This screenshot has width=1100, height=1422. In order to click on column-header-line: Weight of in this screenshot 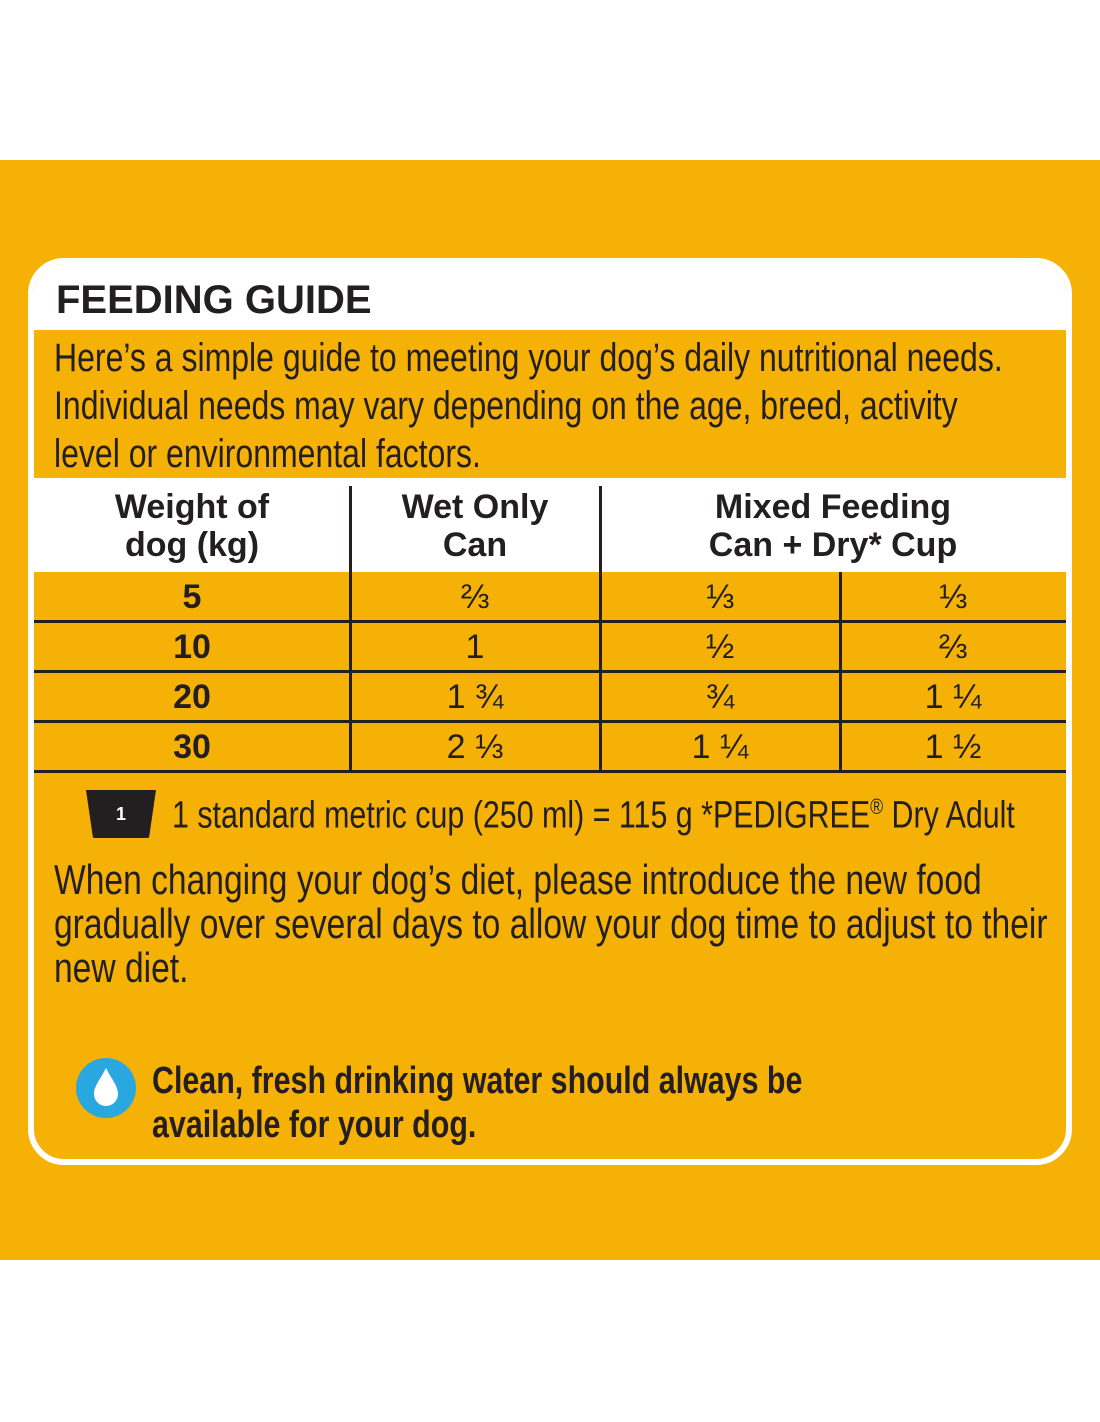, I will do `click(192, 507)`.